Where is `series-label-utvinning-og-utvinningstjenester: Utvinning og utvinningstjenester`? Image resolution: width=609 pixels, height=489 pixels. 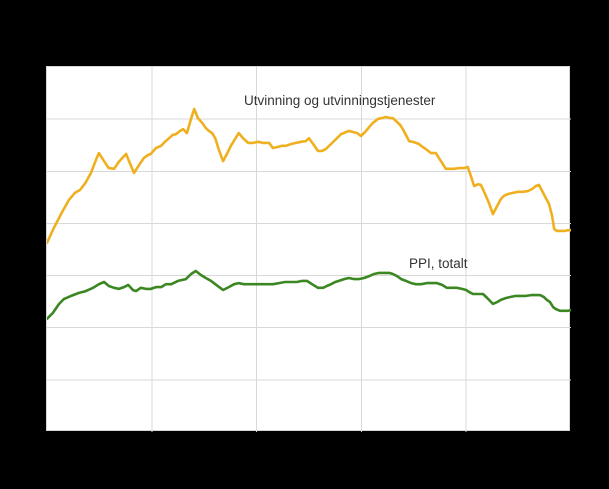
series-label-utvinning-og-utvinningstjenester: Utvinning og utvinningstjenester is located at coordinates (340, 100).